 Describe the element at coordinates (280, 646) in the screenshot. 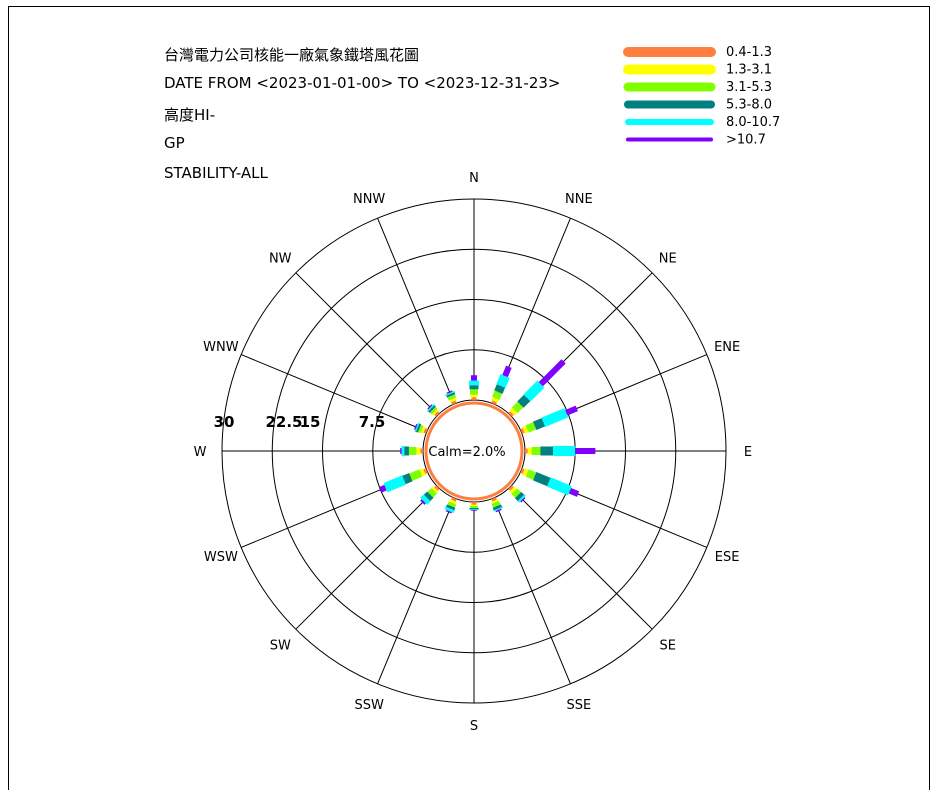

I see `direction-label-sw: SW` at that location.